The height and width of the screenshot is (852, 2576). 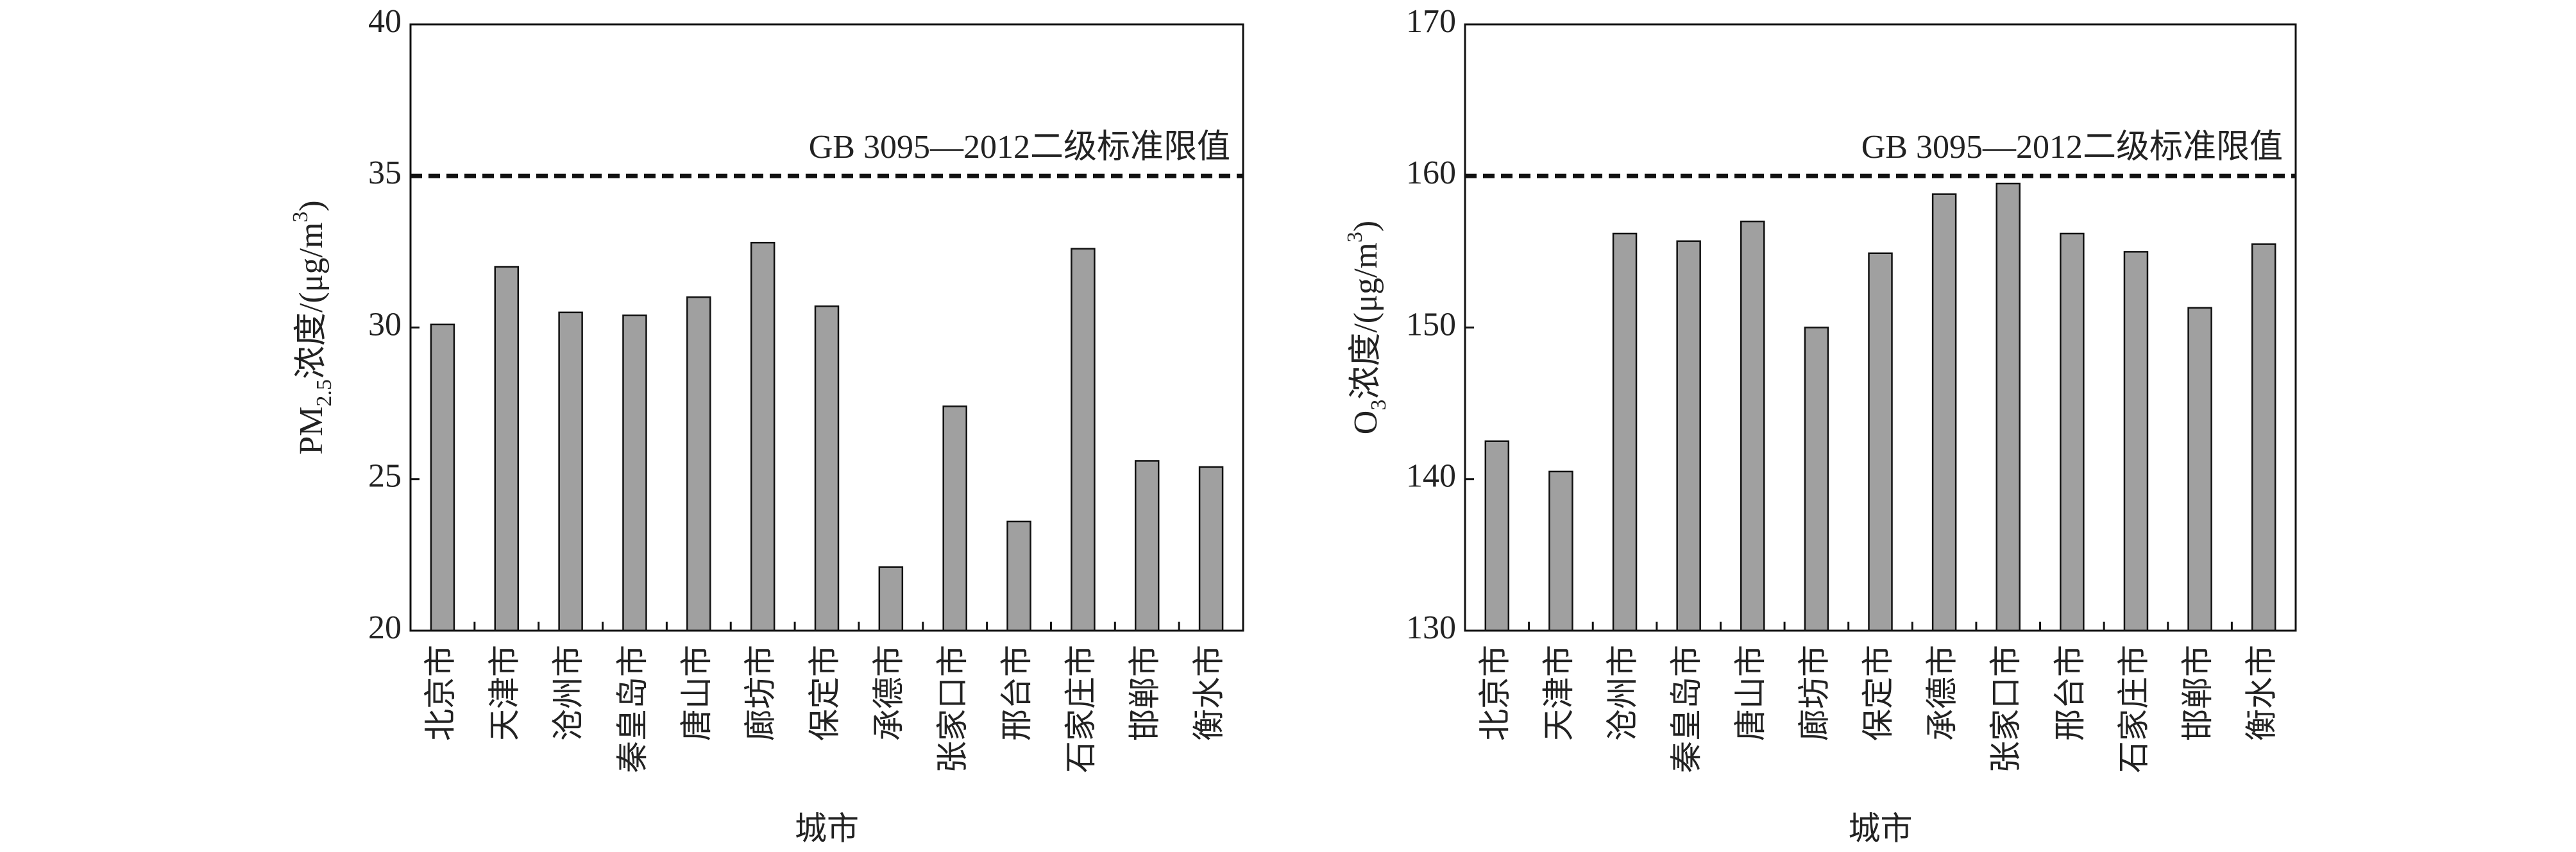 I want to click on y-tick-label: 25, so click(x=385, y=476).